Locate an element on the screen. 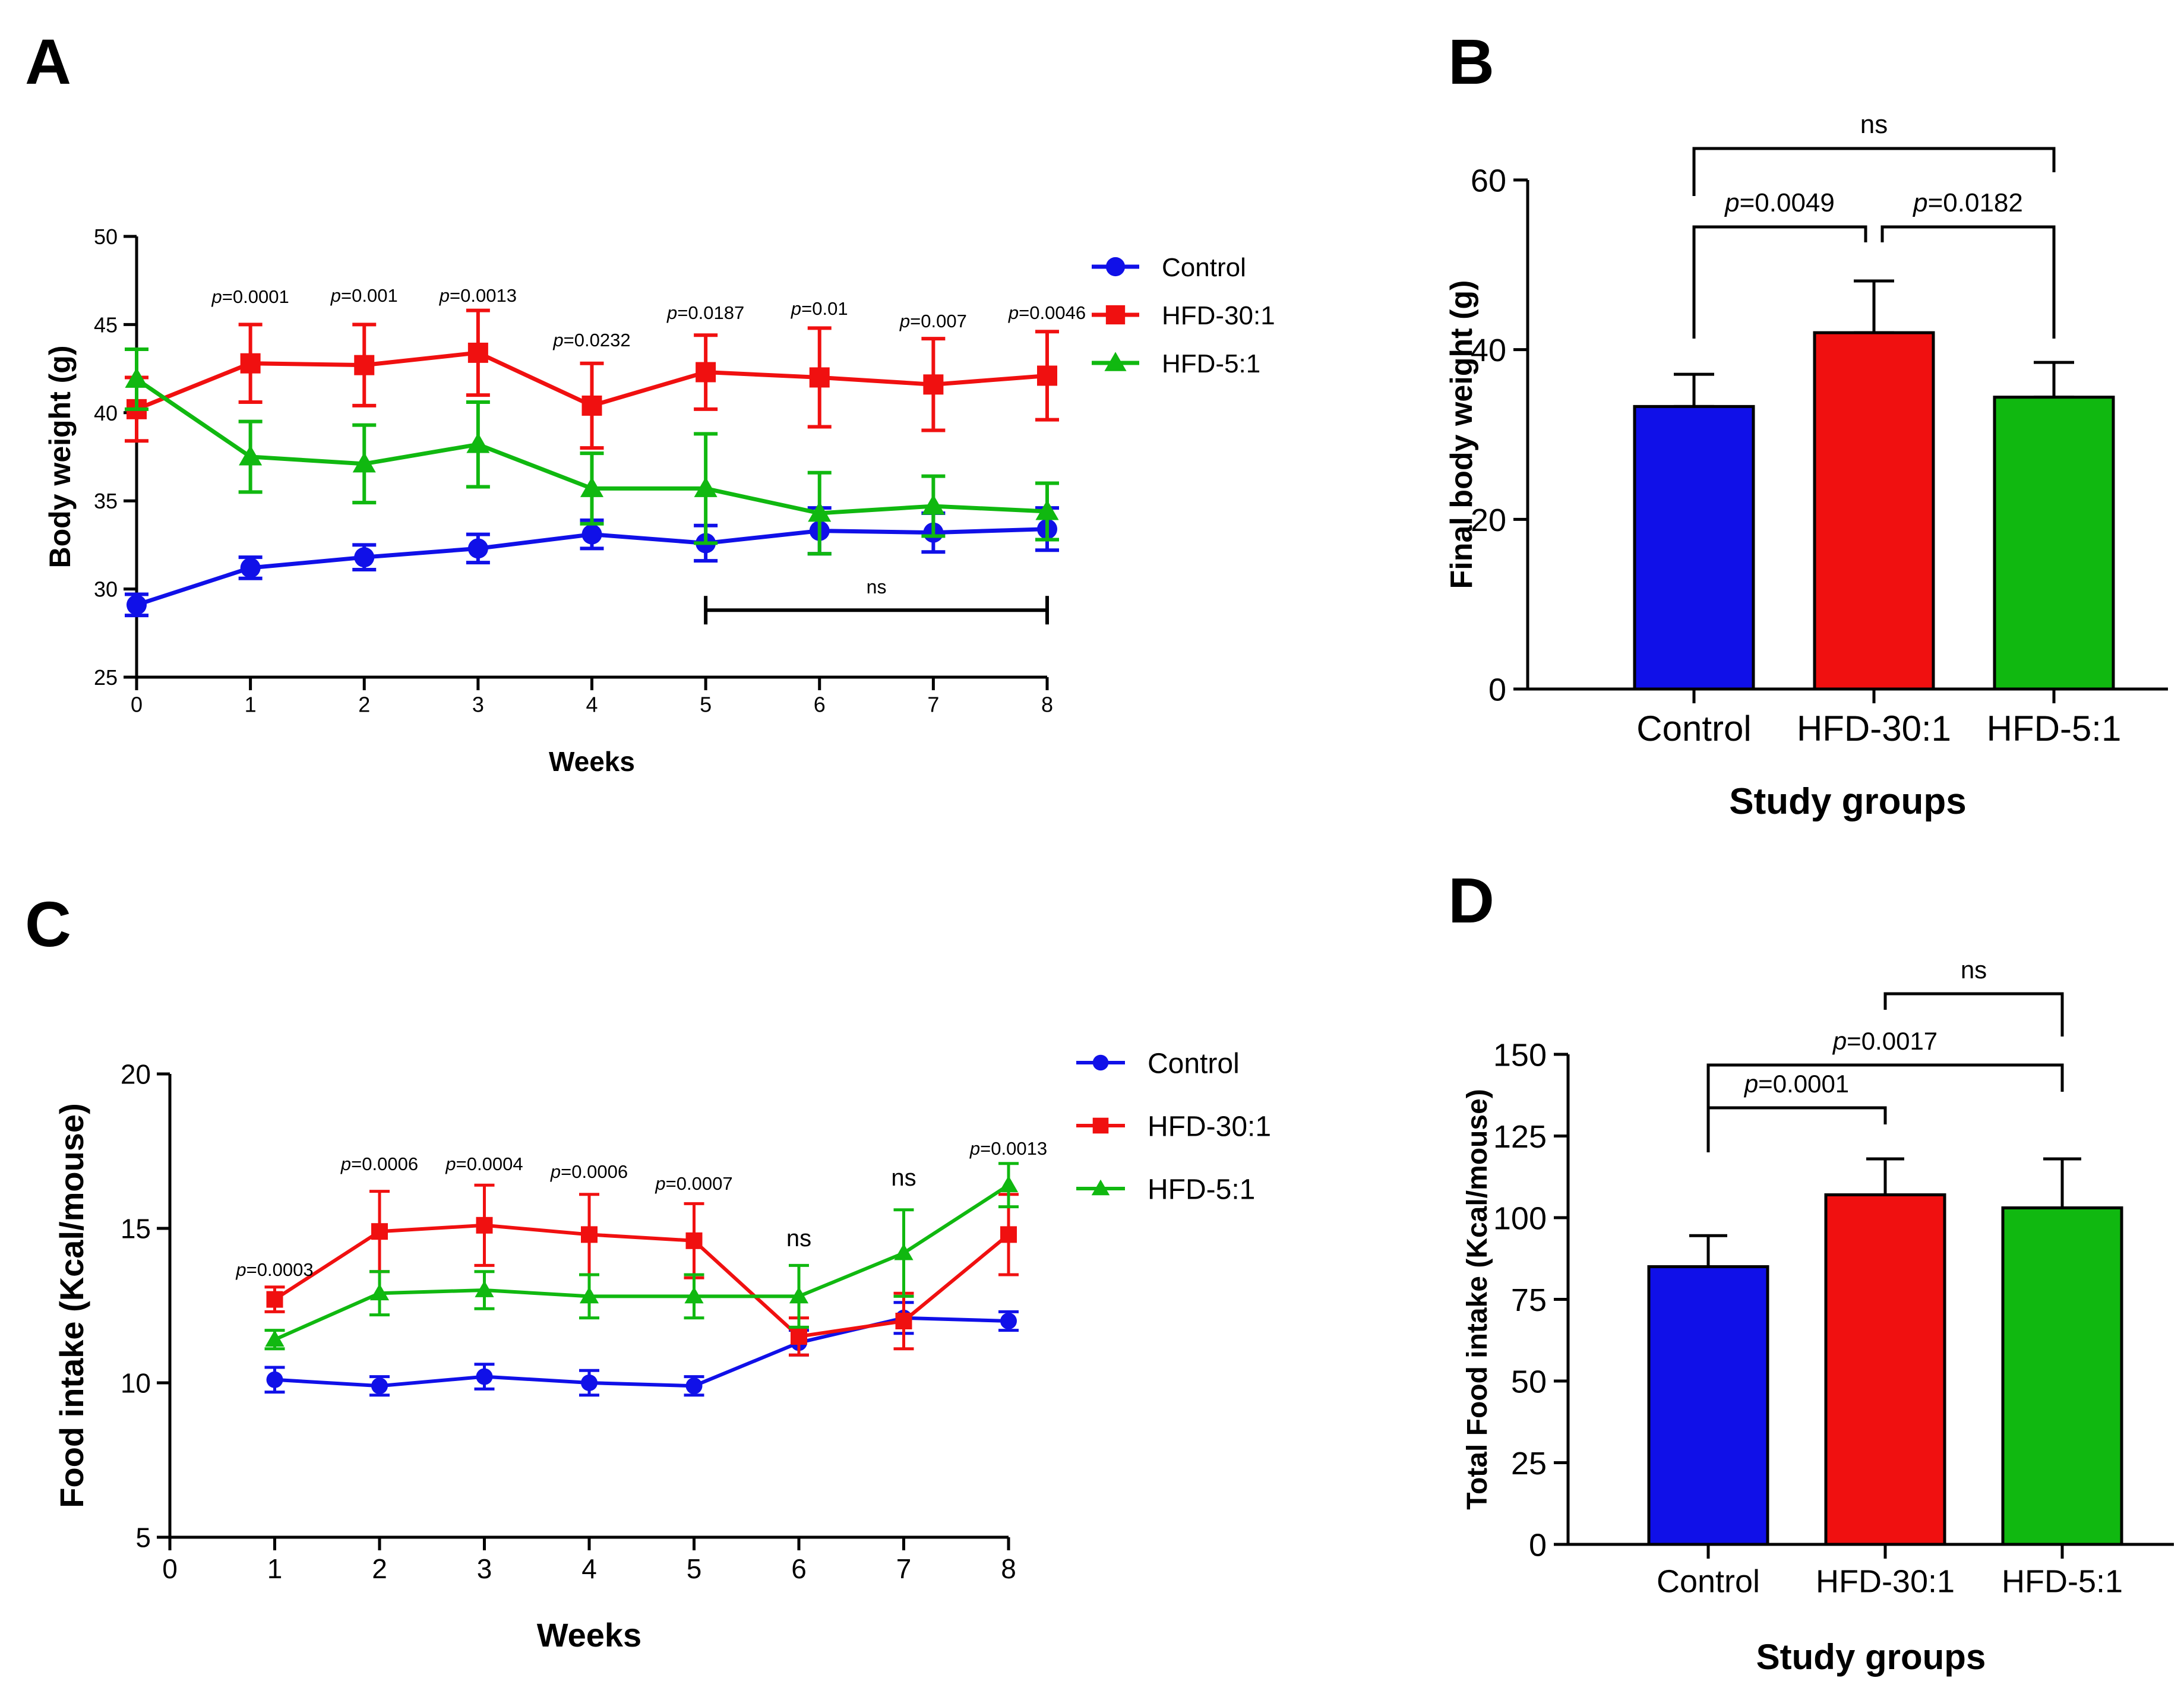  y-axis-title: Food intake (Kcal/mouse) is located at coordinates (71, 1305).